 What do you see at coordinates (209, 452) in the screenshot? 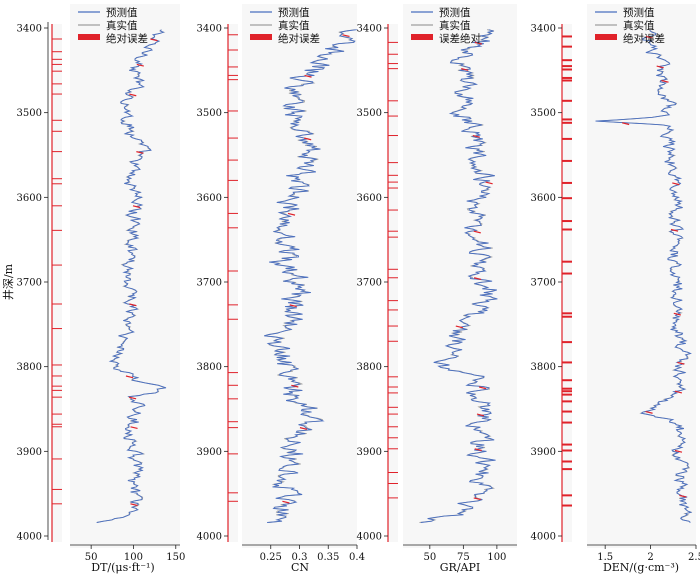
I see `depth-tick-label: 3900` at bounding box center [209, 452].